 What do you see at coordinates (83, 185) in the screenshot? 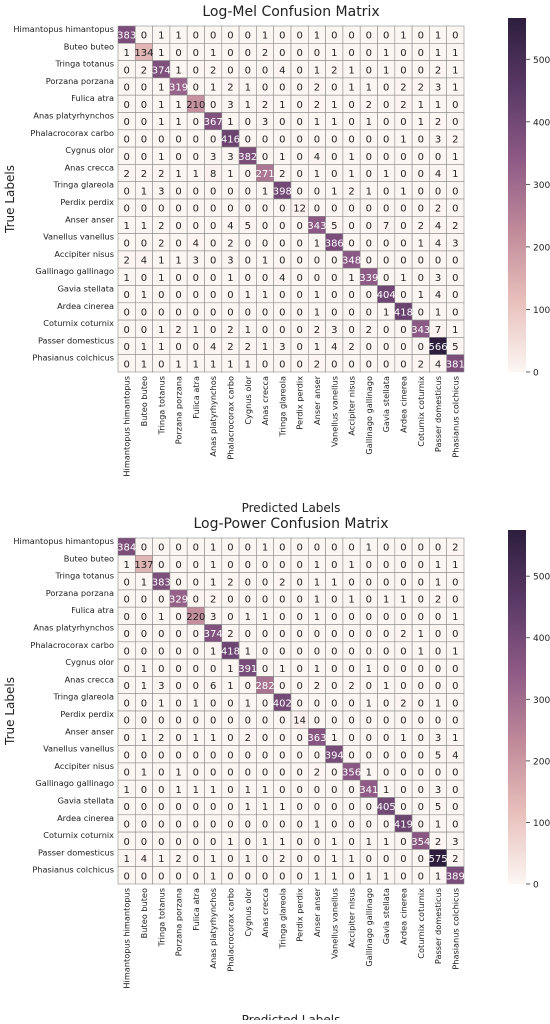
I see `y-tick-label: Tringa glareola` at bounding box center [83, 185].